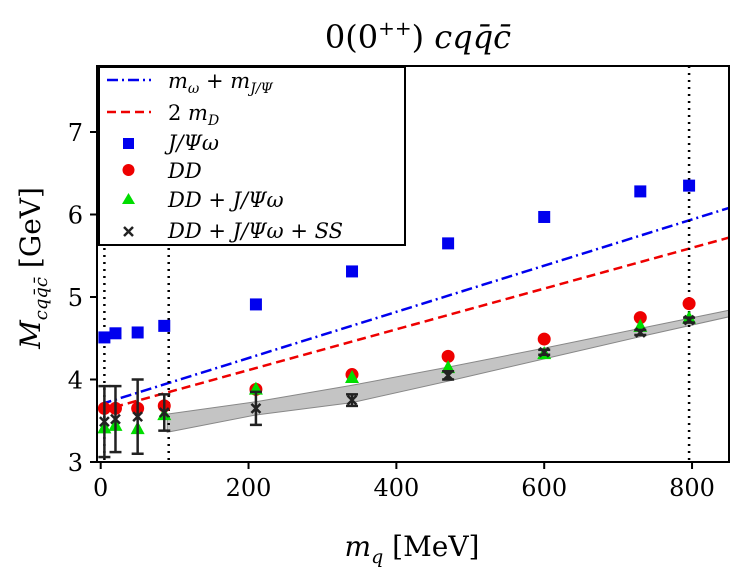  What do you see at coordinates (255, 231) in the screenshot?
I see `legend-label-dd-jpsiomega-ss: DD + J/Ψω + SS` at bounding box center [255, 231].